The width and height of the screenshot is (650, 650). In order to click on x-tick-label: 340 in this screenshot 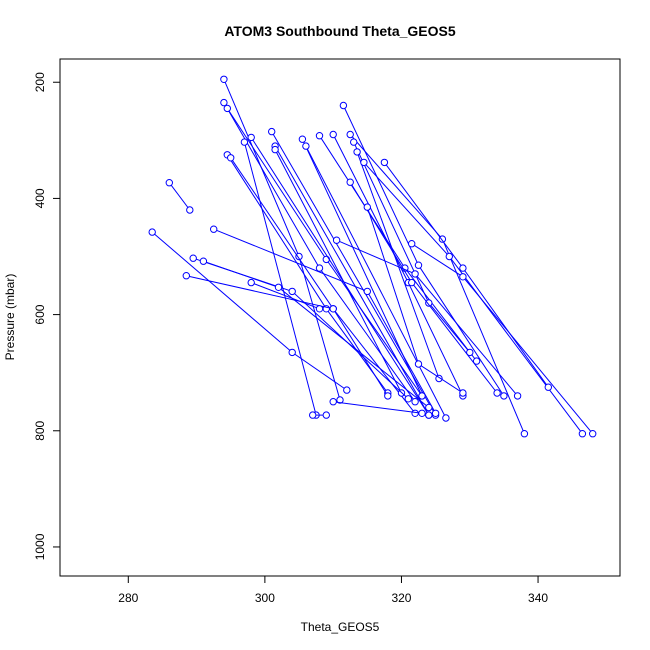, I will do `click(538, 598)`.